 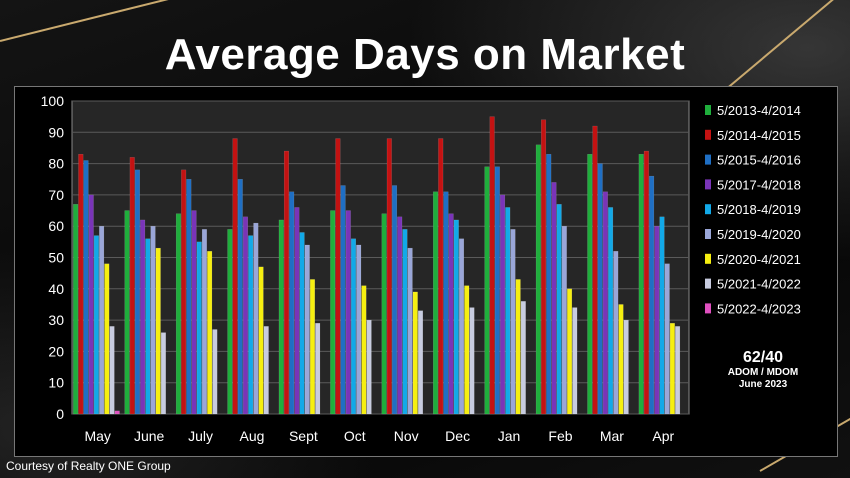 I want to click on legend-label: 5/2015-4/2016, so click(x=759, y=160).